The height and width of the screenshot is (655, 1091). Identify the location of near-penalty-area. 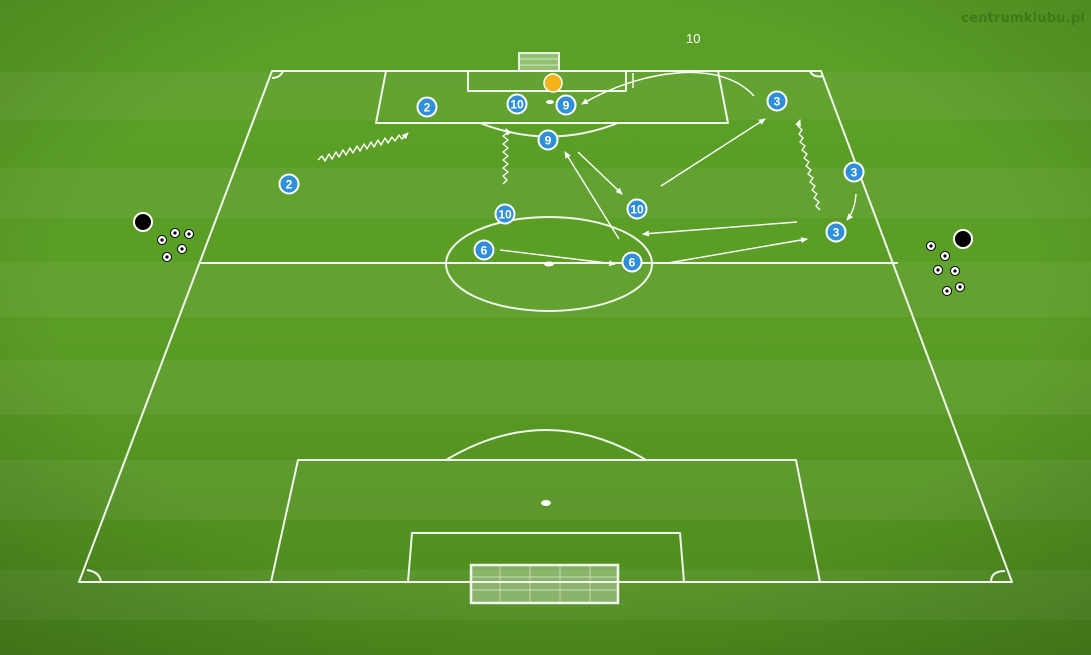
(545, 521).